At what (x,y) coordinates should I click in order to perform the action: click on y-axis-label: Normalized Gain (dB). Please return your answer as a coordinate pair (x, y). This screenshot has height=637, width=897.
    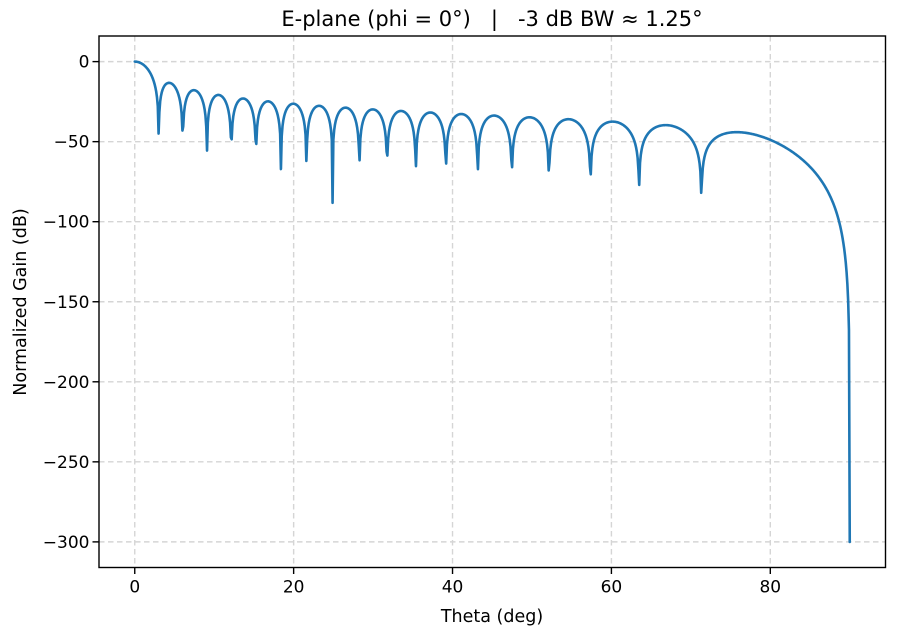
    Looking at the image, I should click on (21, 301).